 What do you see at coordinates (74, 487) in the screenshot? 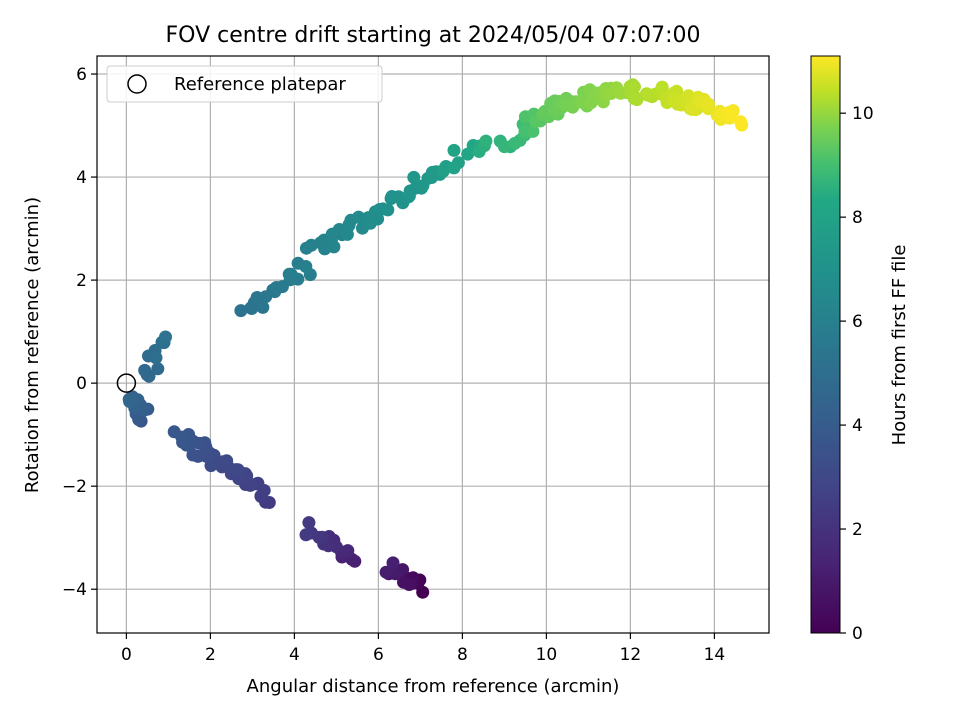
I see `y-tick-label: −2` at bounding box center [74, 487].